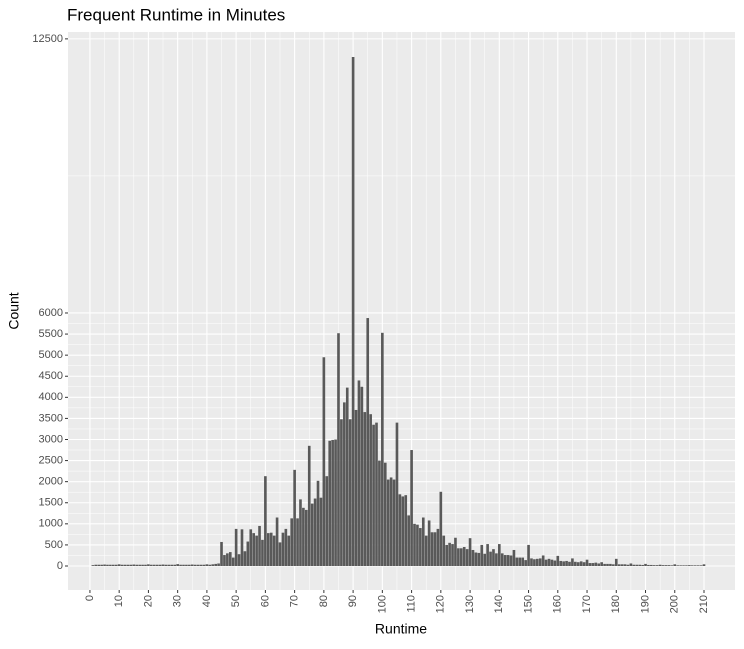 This screenshot has height=649, width=744. What do you see at coordinates (14, 310) in the screenshot?
I see `y-axis-label: Count` at bounding box center [14, 310].